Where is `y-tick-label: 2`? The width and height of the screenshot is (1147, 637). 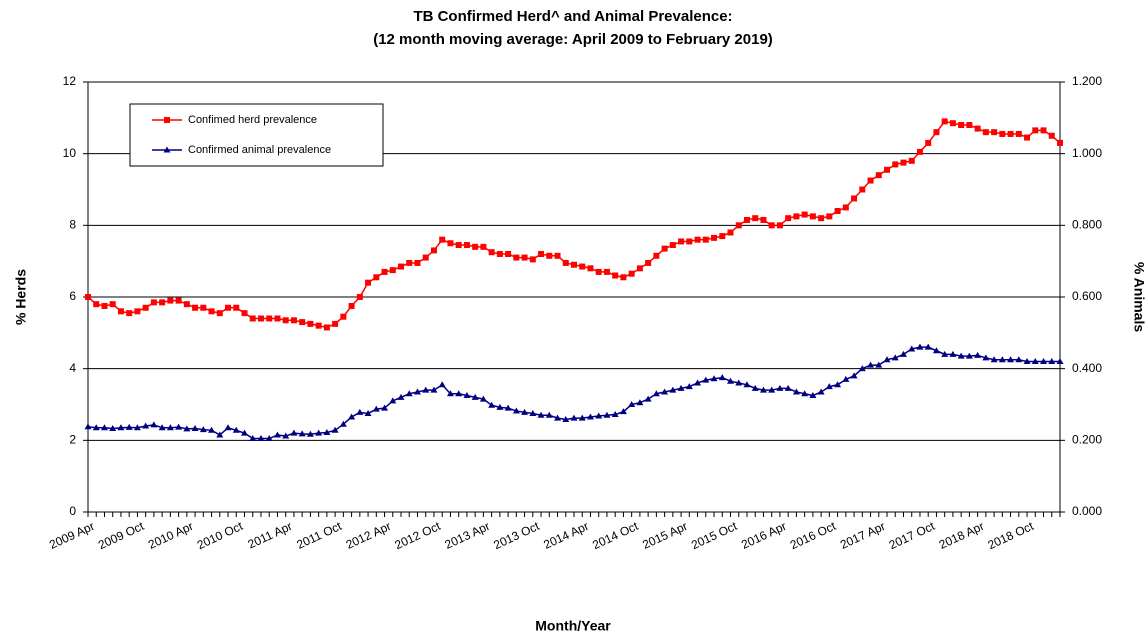
y-tick-label: 2 is located at coordinates (72, 440).